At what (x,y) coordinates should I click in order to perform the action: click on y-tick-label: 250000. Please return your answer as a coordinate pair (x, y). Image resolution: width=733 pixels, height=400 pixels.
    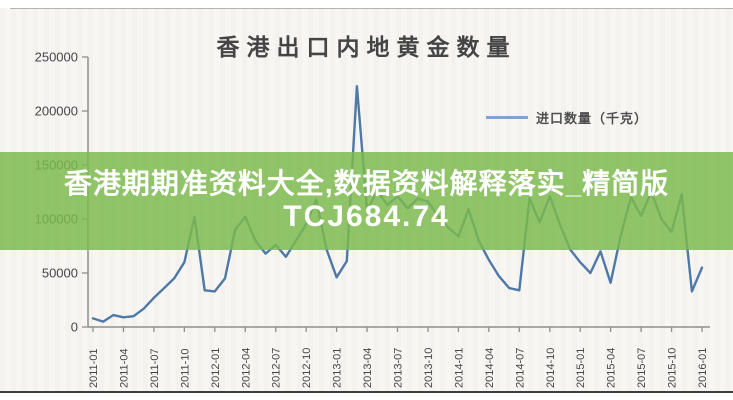
    Looking at the image, I should click on (56, 57).